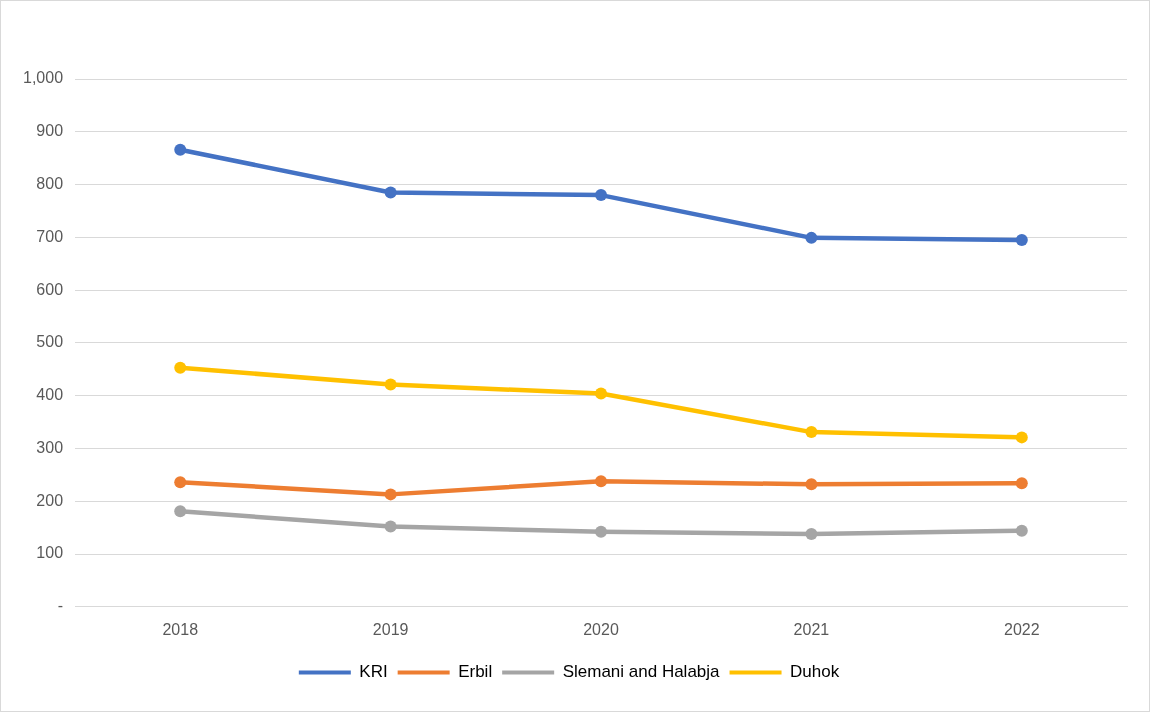 This screenshot has height=712, width=1150. Describe the element at coordinates (50, 395) in the screenshot. I see `y-tick-label: 400` at that location.